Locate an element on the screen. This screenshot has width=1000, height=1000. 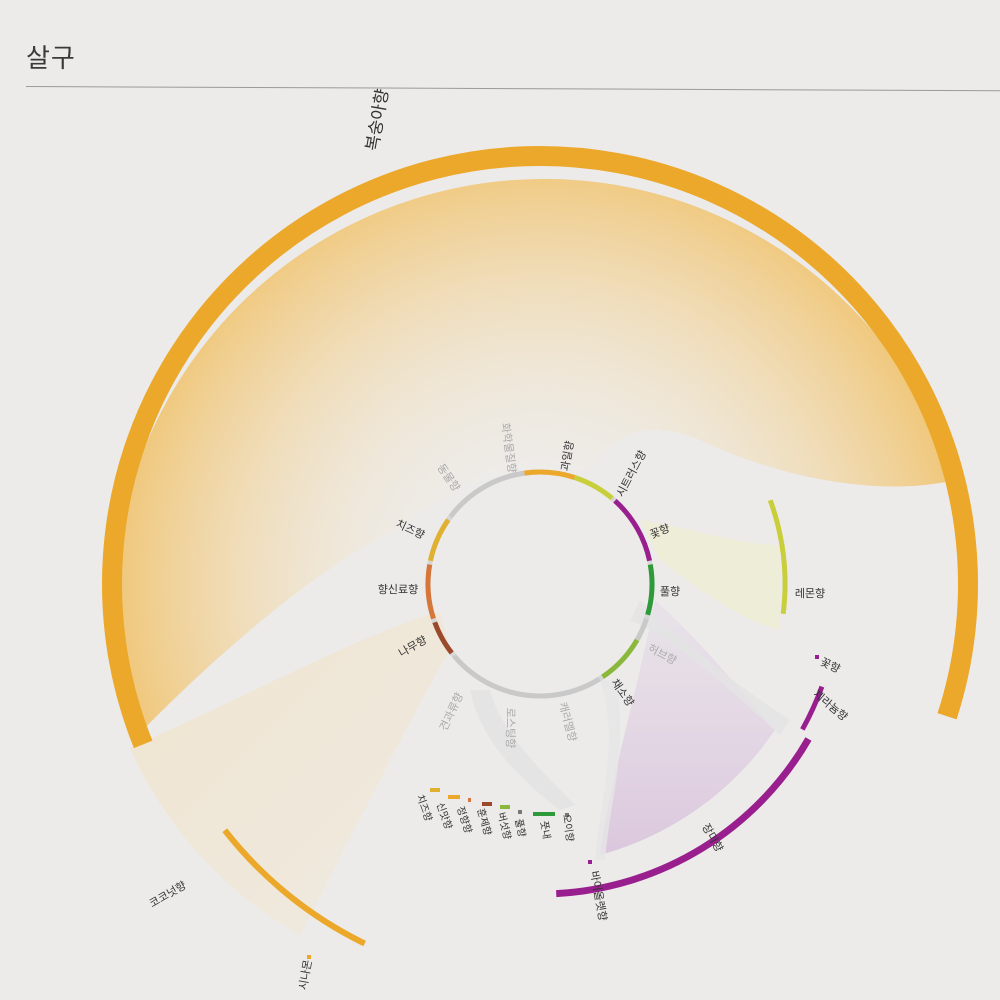
label-coconut: 코코넛향 is located at coordinates (168, 895).